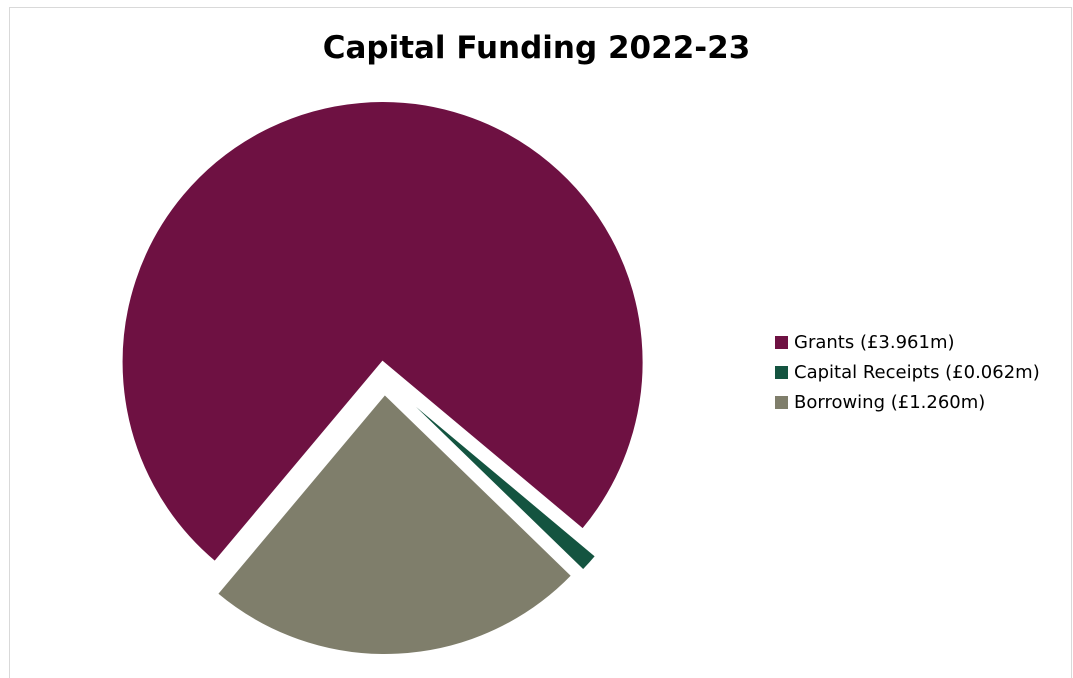 Image resolution: width=1073 pixels, height=678 pixels. I want to click on legend-swatch-capital-receipts, so click(781, 372).